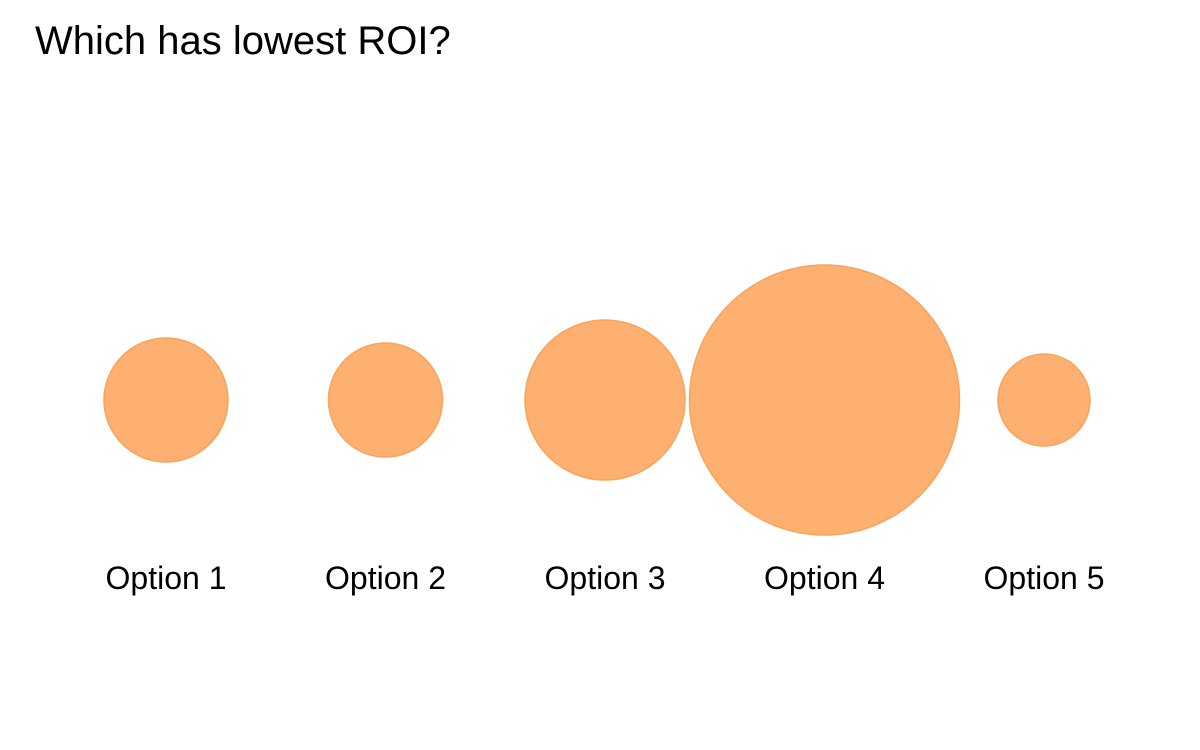  I want to click on question-title: Which has lowest ROI?, so click(243, 41).